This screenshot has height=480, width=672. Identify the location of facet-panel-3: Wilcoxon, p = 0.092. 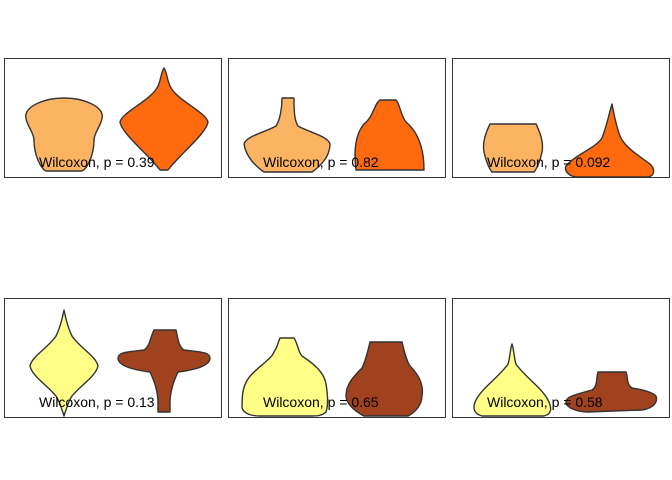
(561, 118).